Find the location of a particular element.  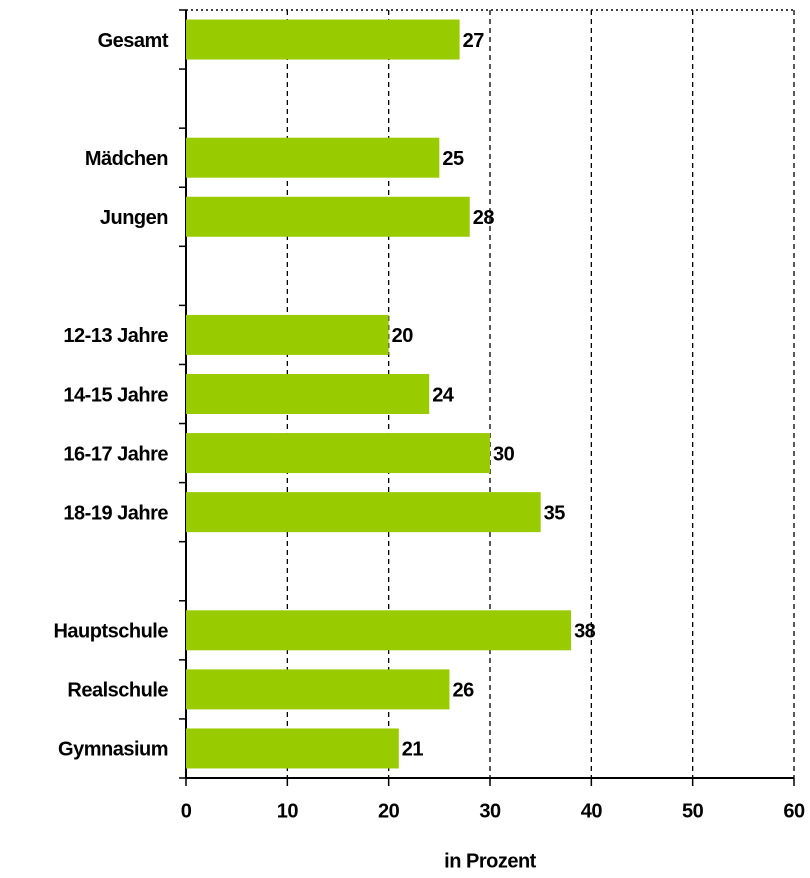

x-tick-label: 0 is located at coordinates (186, 811).